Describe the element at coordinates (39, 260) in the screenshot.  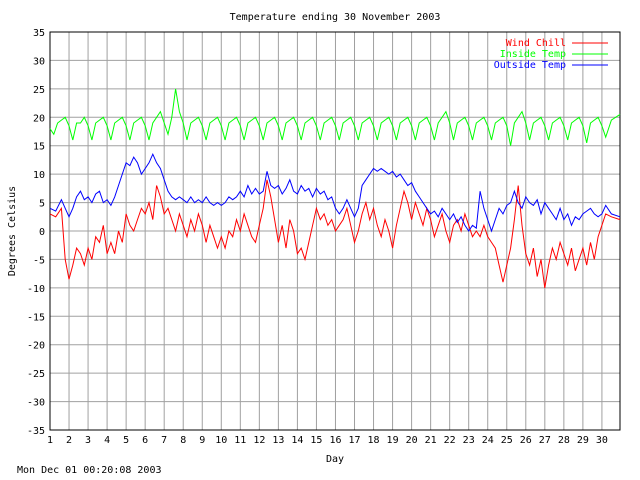
I see `y-tick-label: -5` at that location.